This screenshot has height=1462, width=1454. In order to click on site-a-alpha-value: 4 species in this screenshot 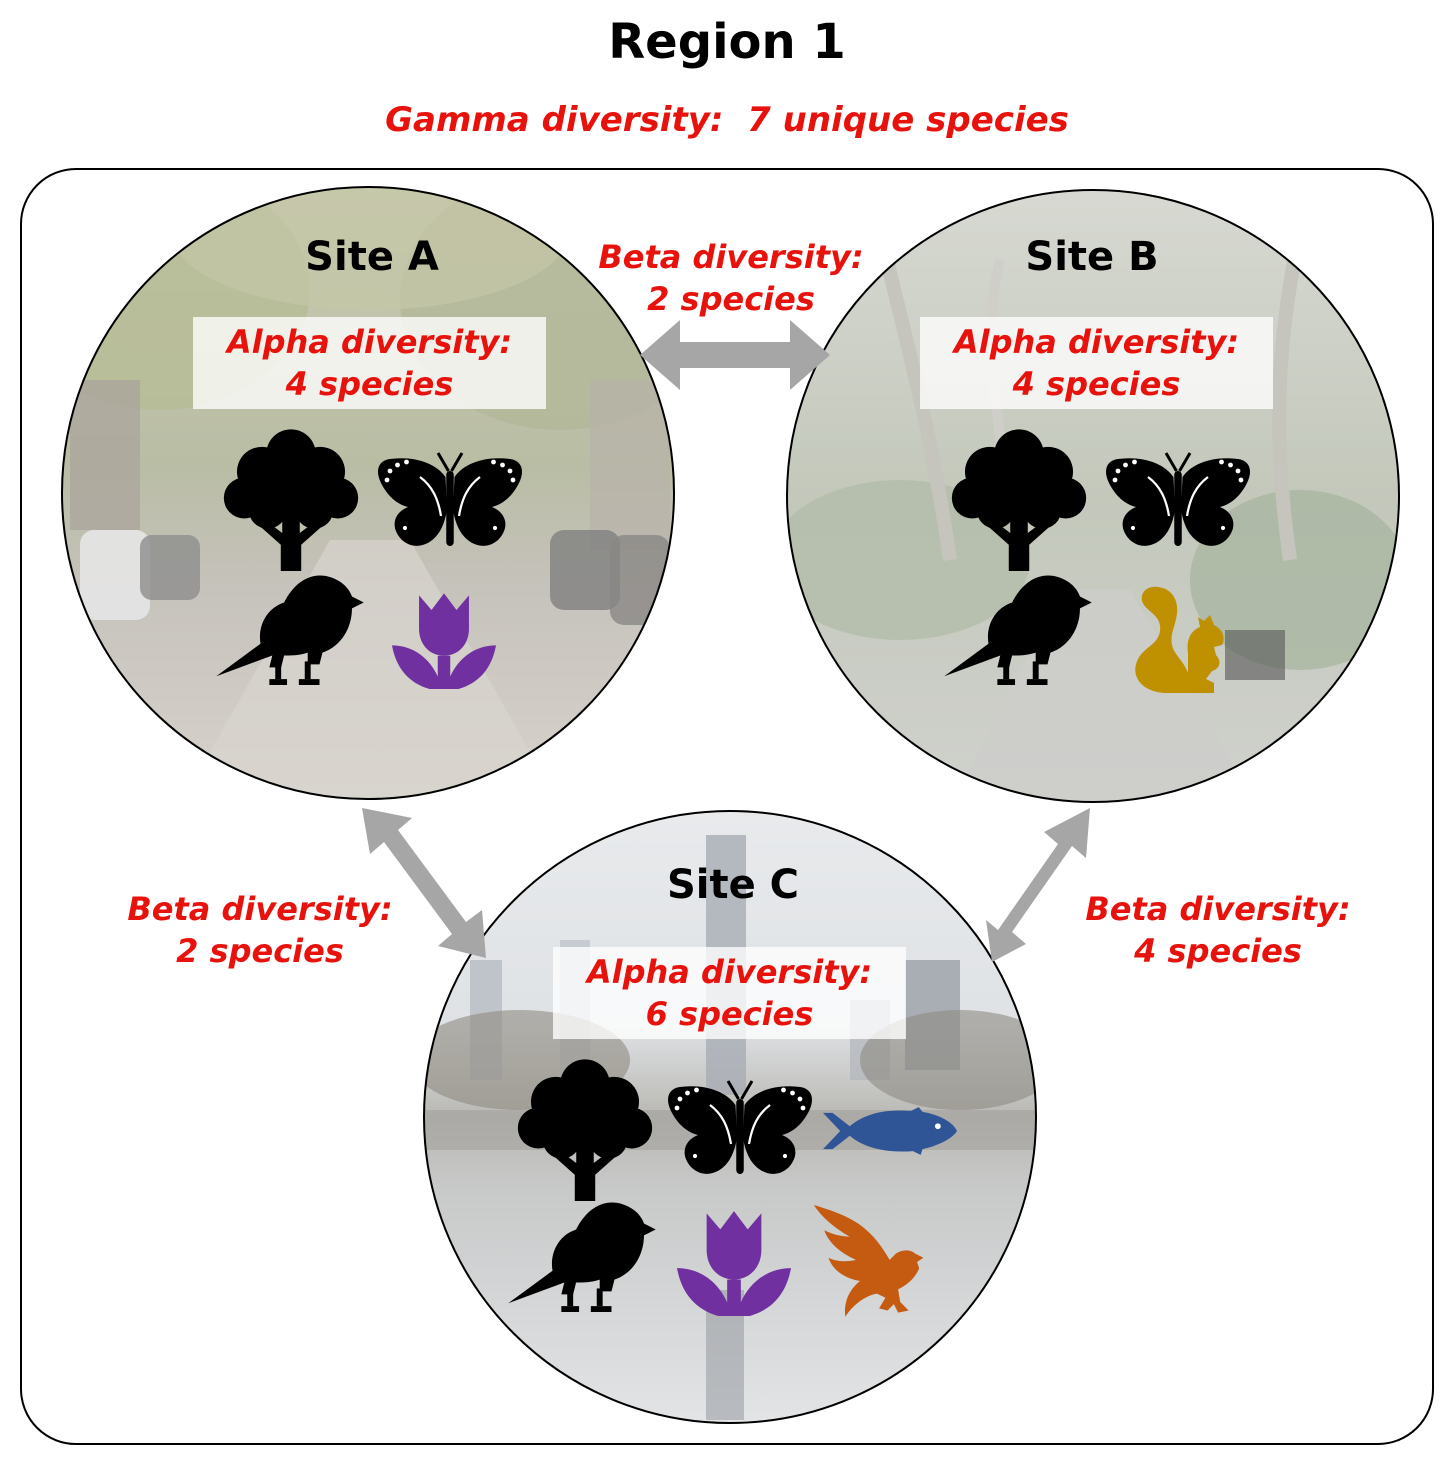, I will do `click(369, 384)`.